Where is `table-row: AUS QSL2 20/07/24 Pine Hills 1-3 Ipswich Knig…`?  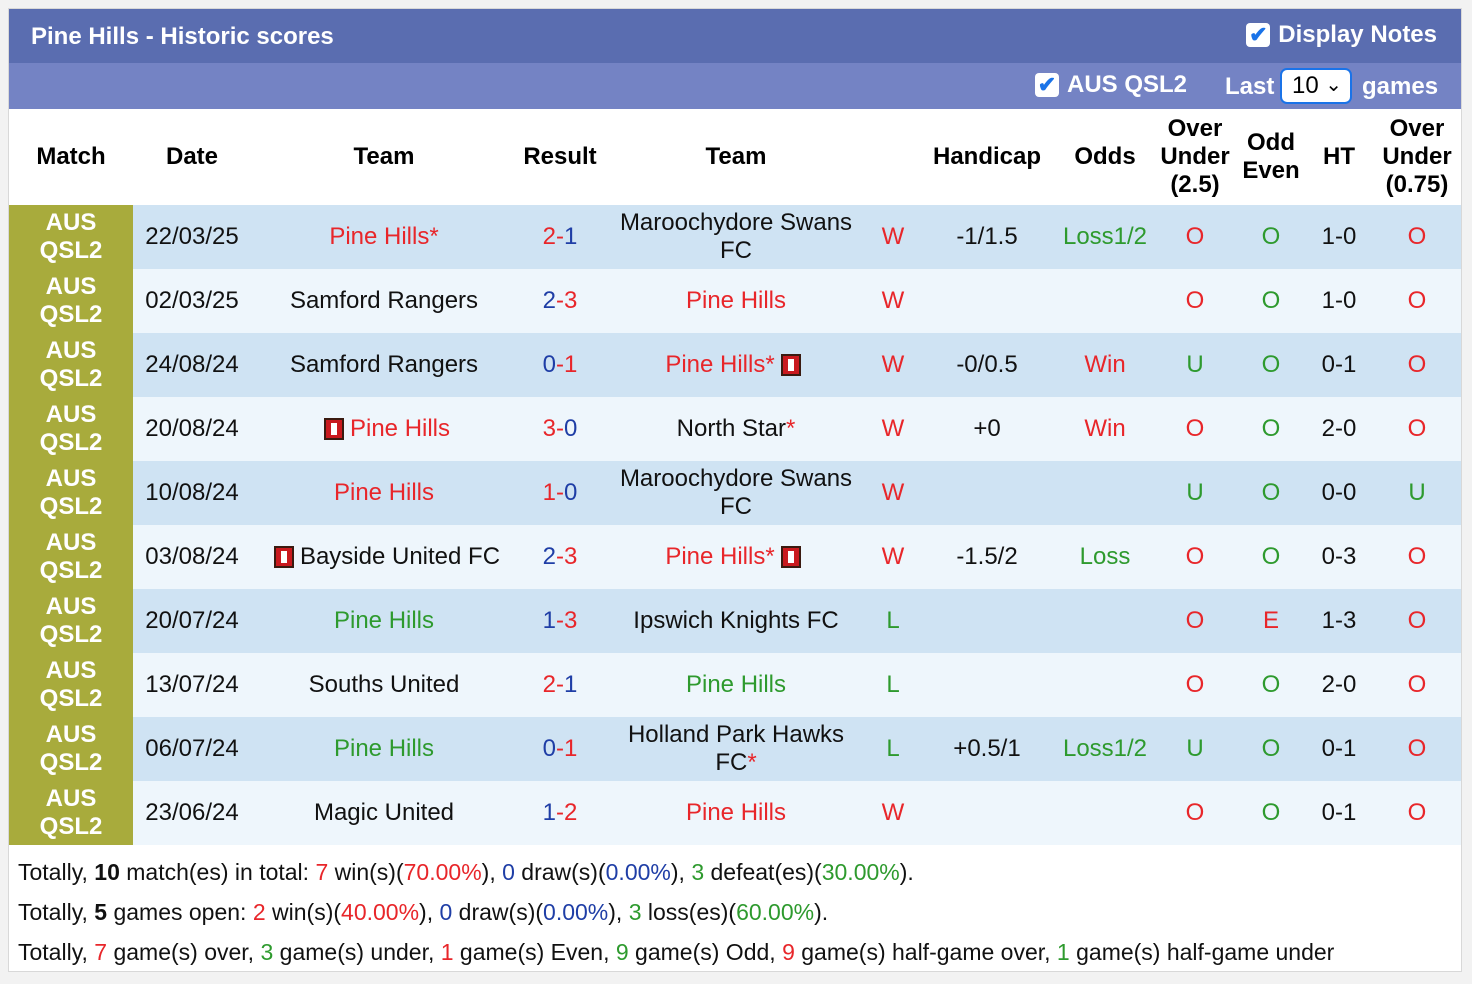 table-row: AUS QSL2 20/07/24 Pine Hills 1-3 Ipswich Knig… is located at coordinates (735, 621).